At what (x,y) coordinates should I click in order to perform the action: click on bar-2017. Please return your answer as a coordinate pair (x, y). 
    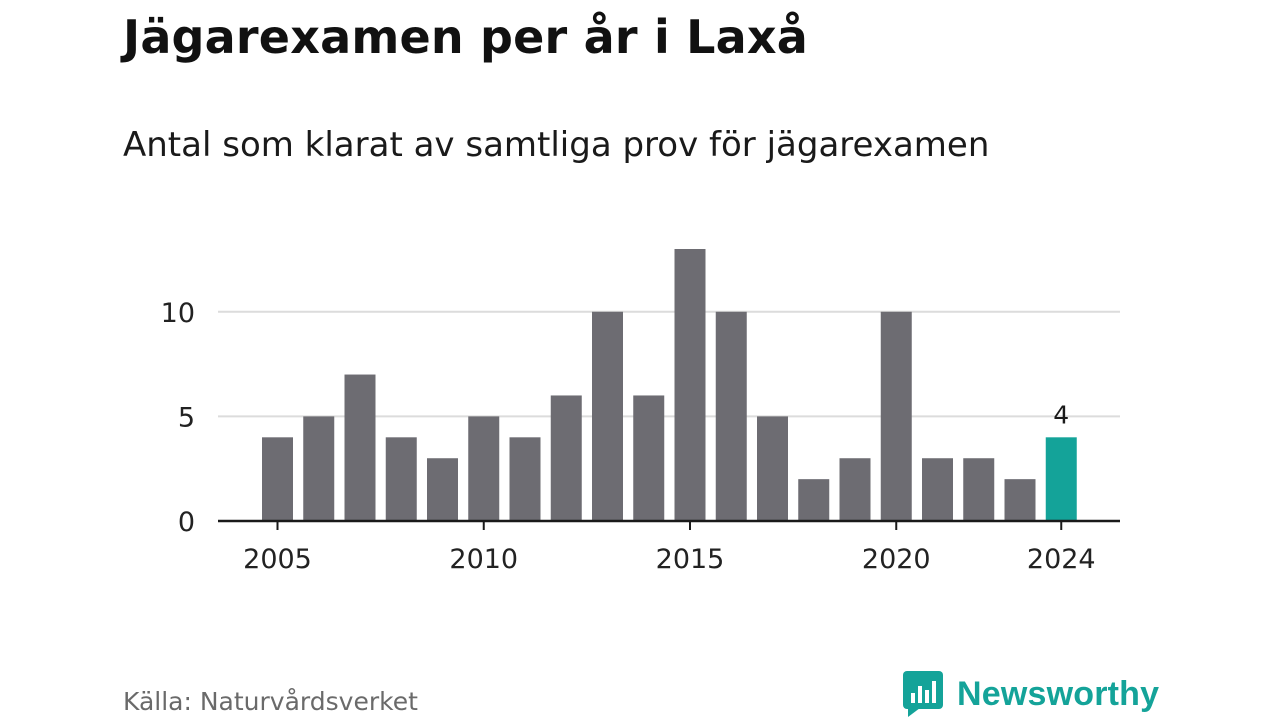
    Looking at the image, I should click on (772, 468).